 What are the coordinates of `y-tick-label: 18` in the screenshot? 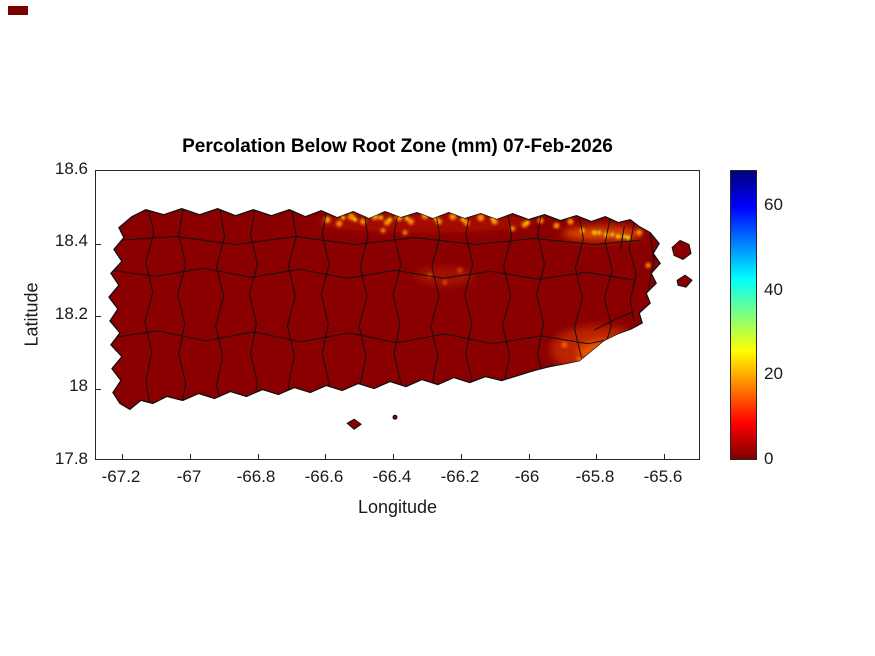 It's located at (78, 385).